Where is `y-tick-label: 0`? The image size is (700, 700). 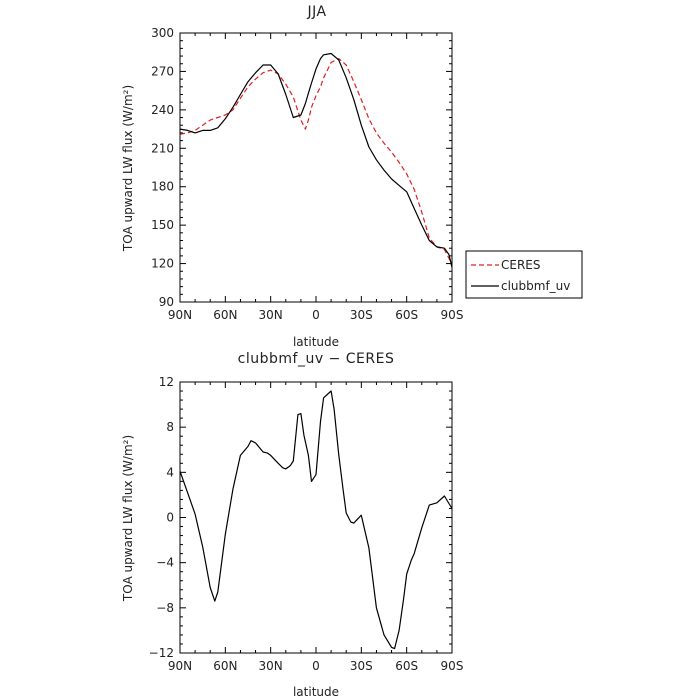 y-tick-label: 0 is located at coordinates (170, 518).